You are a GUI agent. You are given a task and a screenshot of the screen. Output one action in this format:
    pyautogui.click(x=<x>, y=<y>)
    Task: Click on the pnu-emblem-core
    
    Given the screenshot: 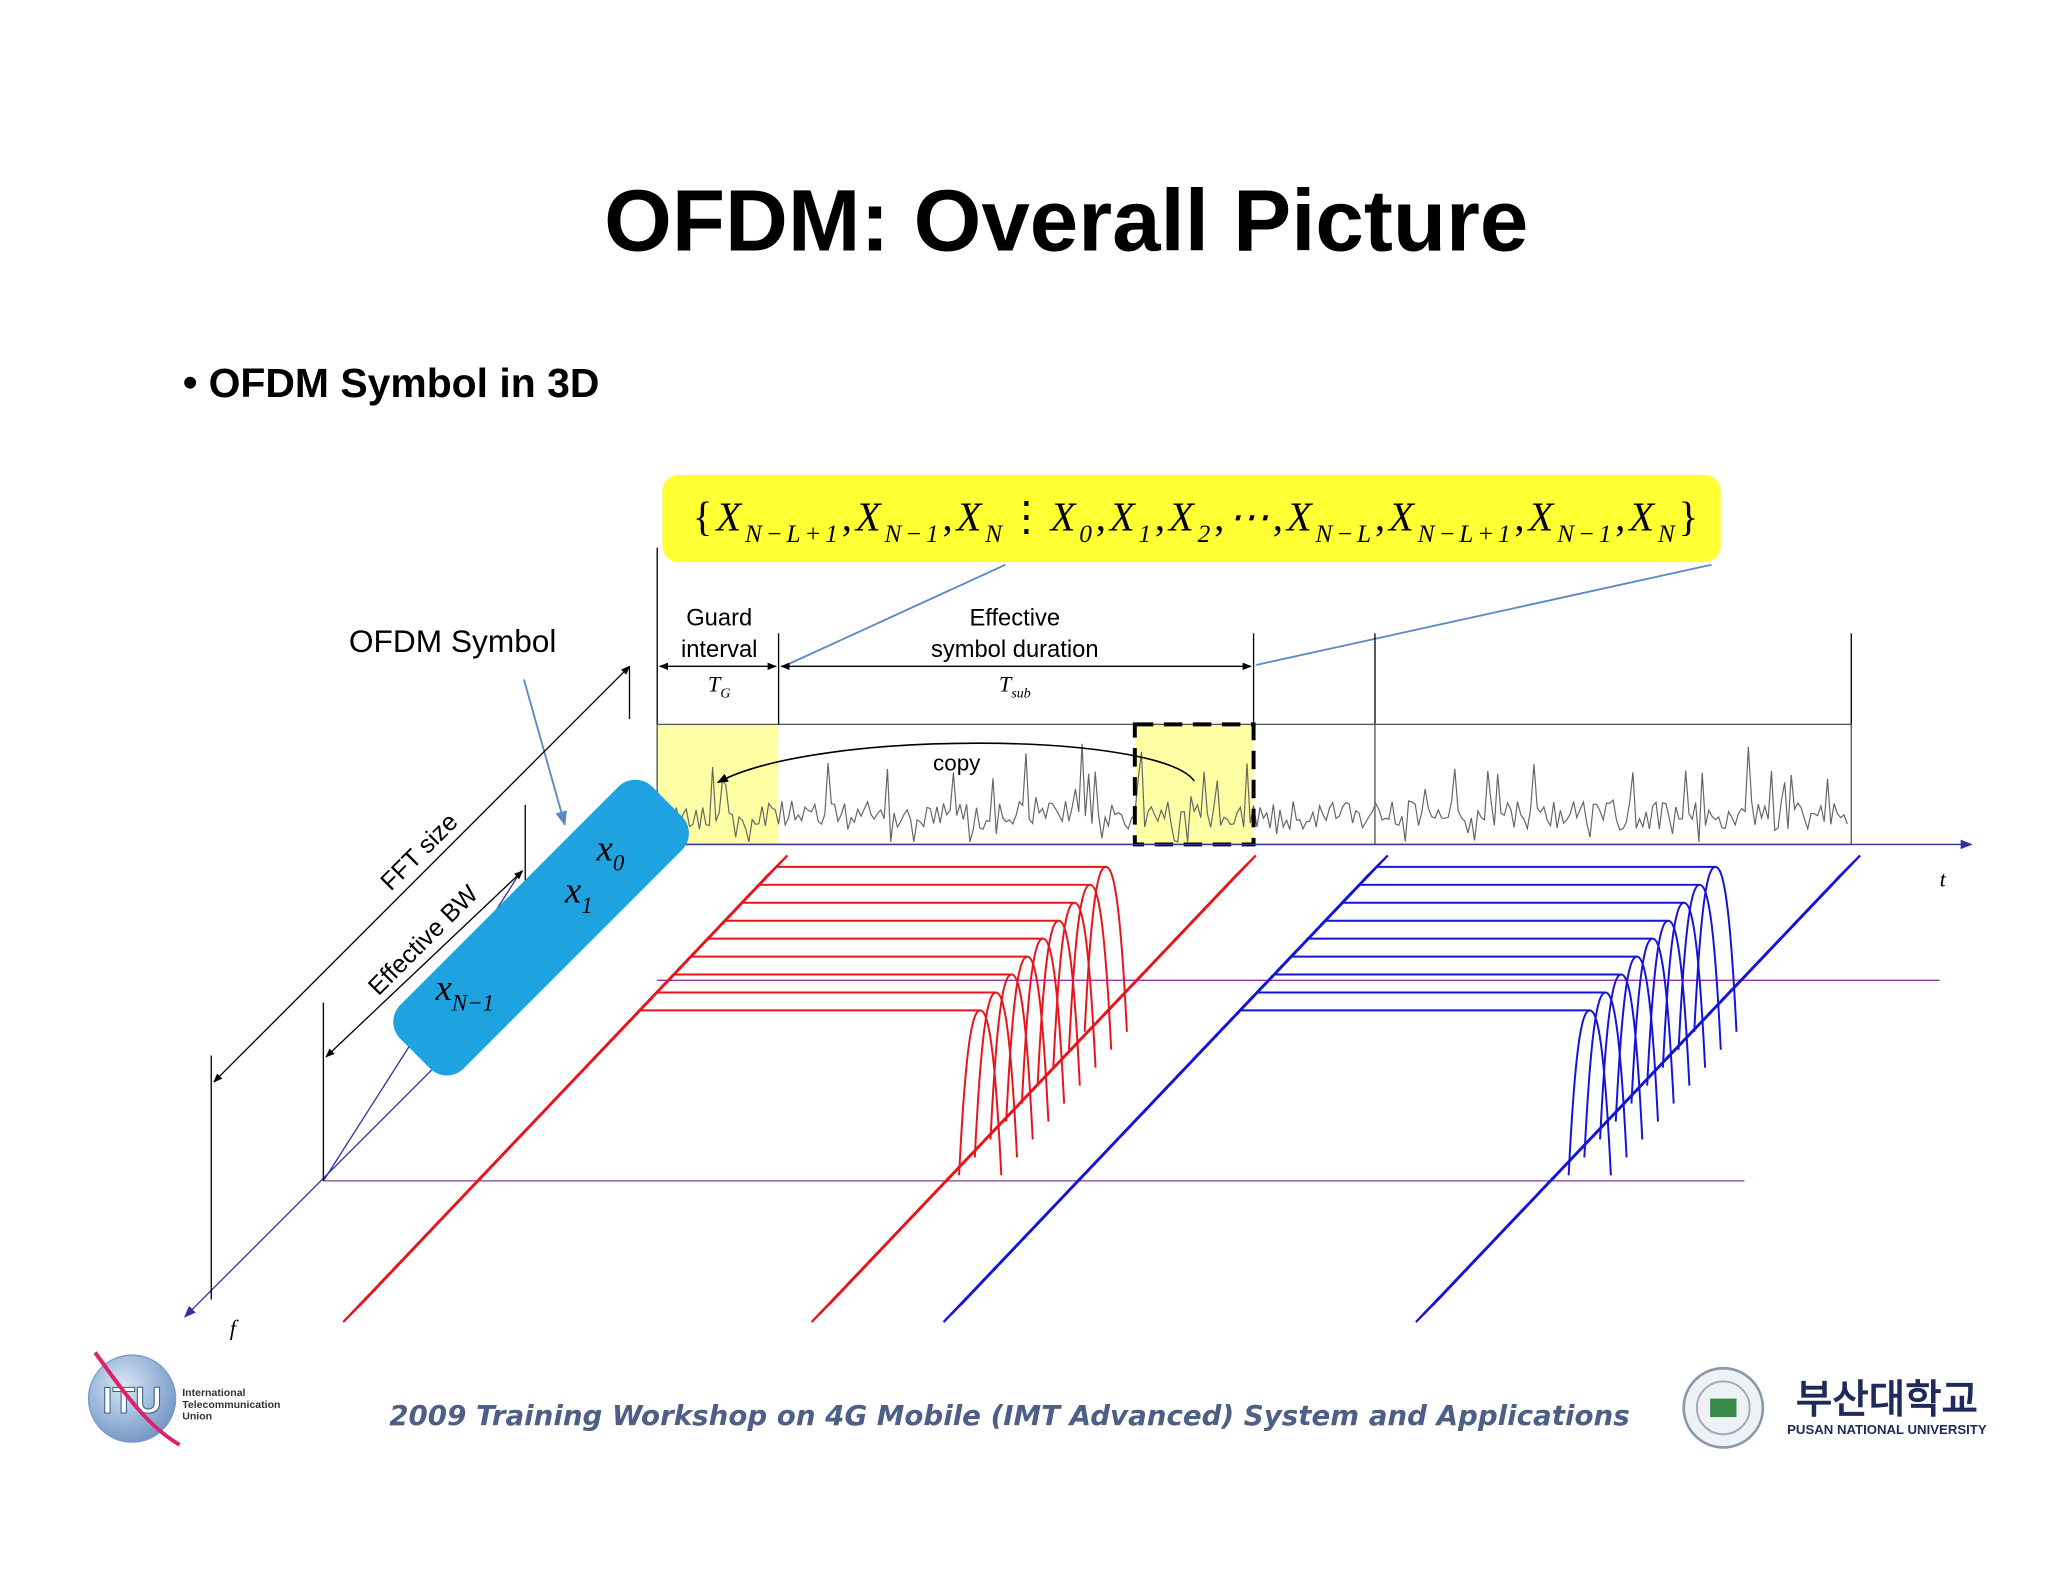 What is the action you would take?
    pyautogui.click(x=1723, y=1408)
    